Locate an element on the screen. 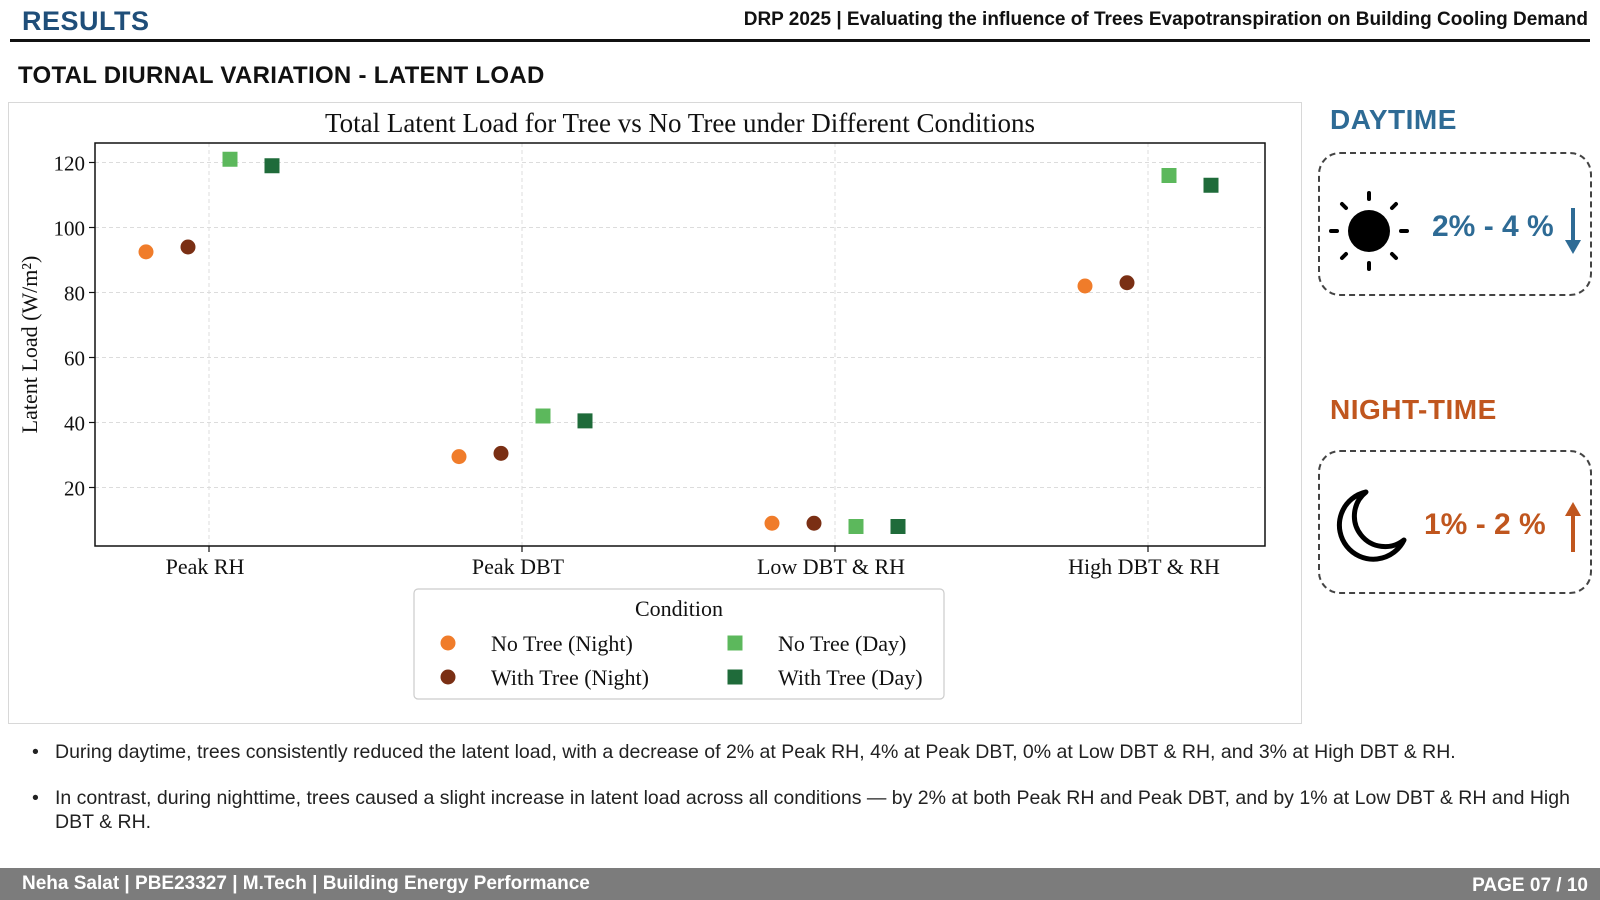 The width and height of the screenshot is (1600, 900). daytime-title: DAYTIME is located at coordinates (1393, 119).